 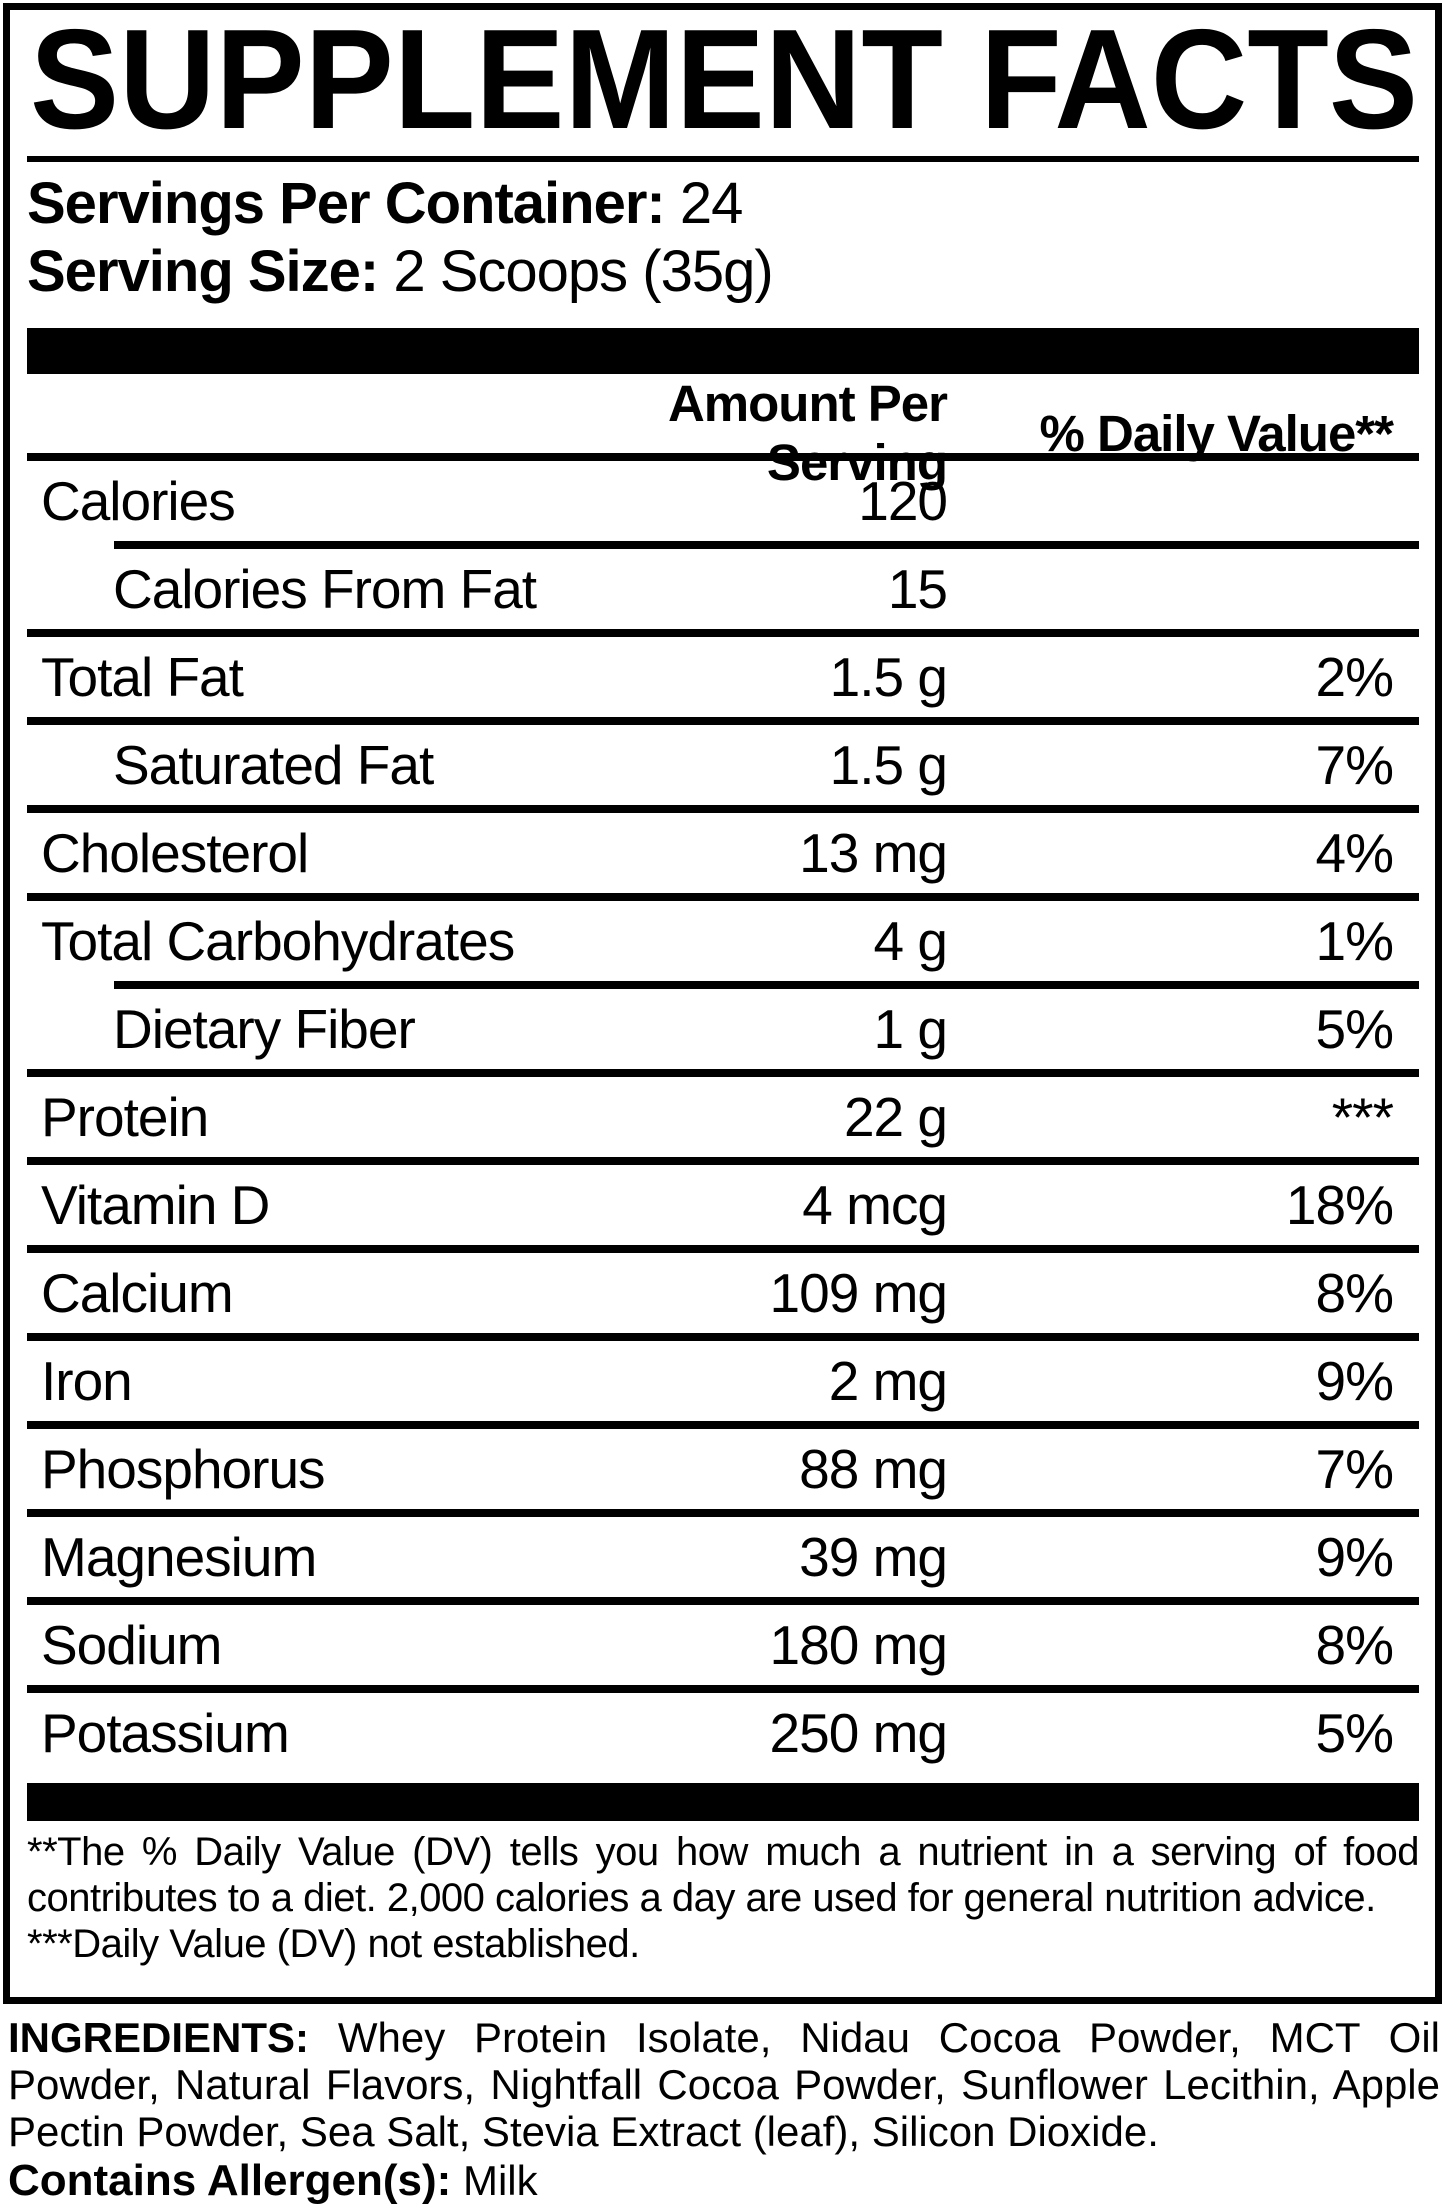 I want to click on servings-per-container-line: Servings Per Container: 24, so click(x=723, y=204).